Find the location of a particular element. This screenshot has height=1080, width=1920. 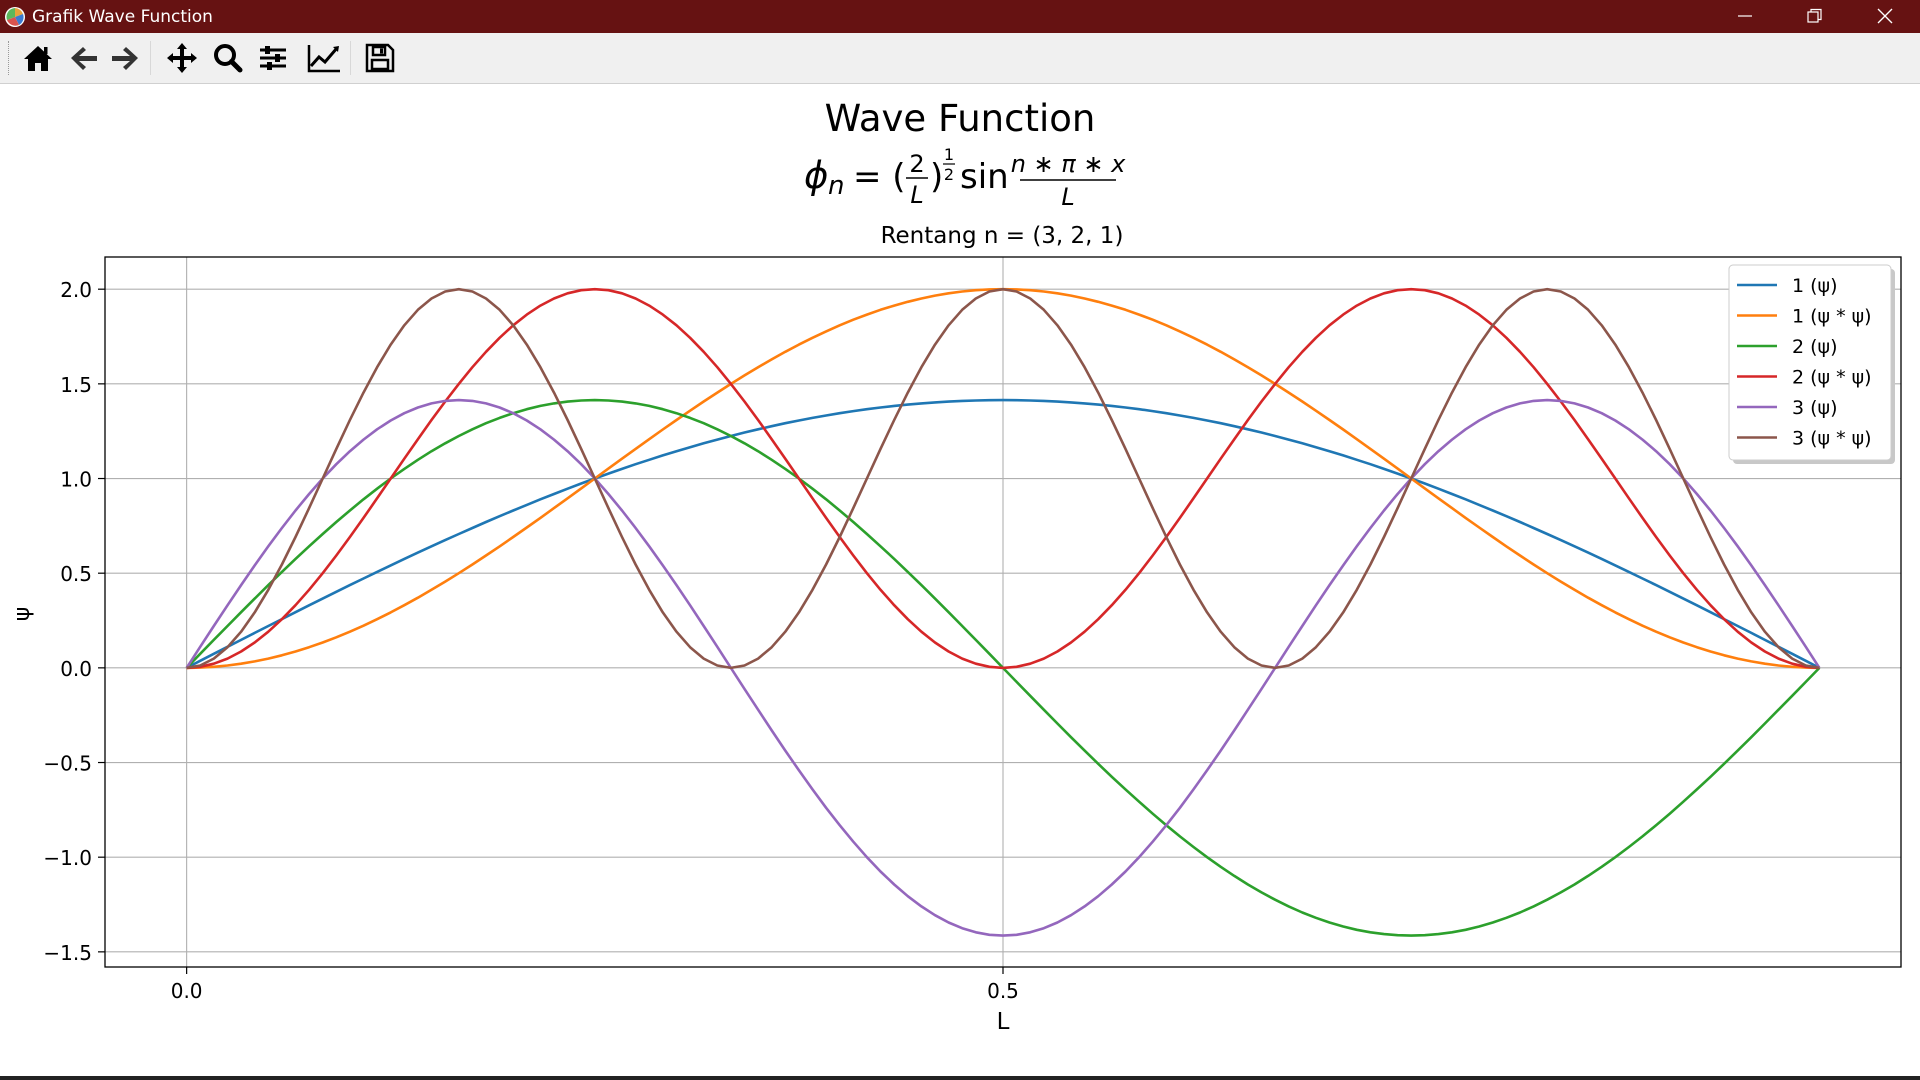

close-button is located at coordinates (1885, 16).